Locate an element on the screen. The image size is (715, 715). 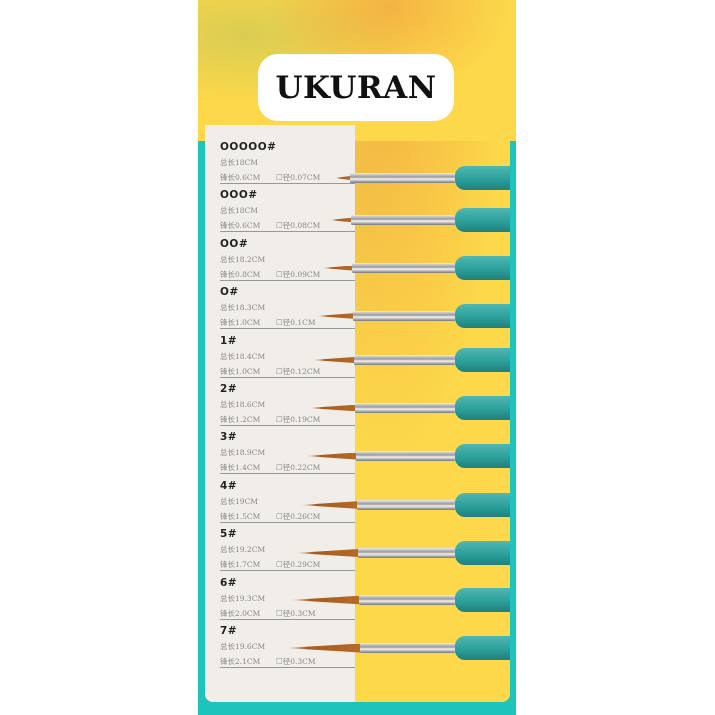
size-row: 5# 总长19.2CM 锋长1.7CM ☐径0.29CM is located at coordinates (280, 552).